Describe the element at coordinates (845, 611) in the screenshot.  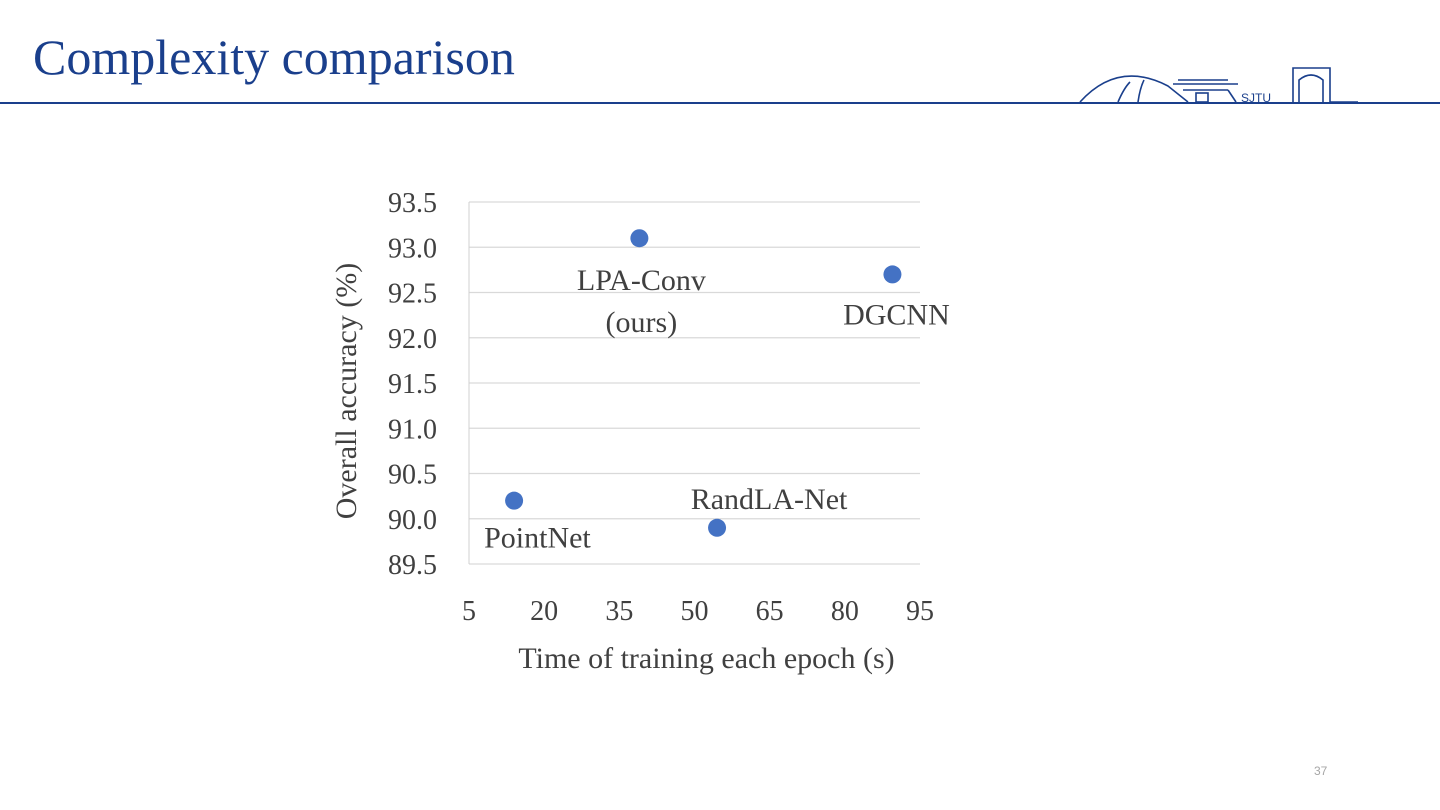
I see `x-tick-label: 80` at that location.